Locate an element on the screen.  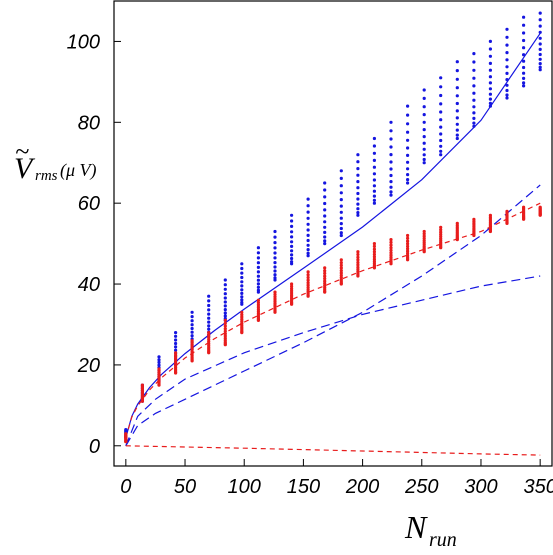
x-tick-label: 150 is located at coordinates (303, 487).